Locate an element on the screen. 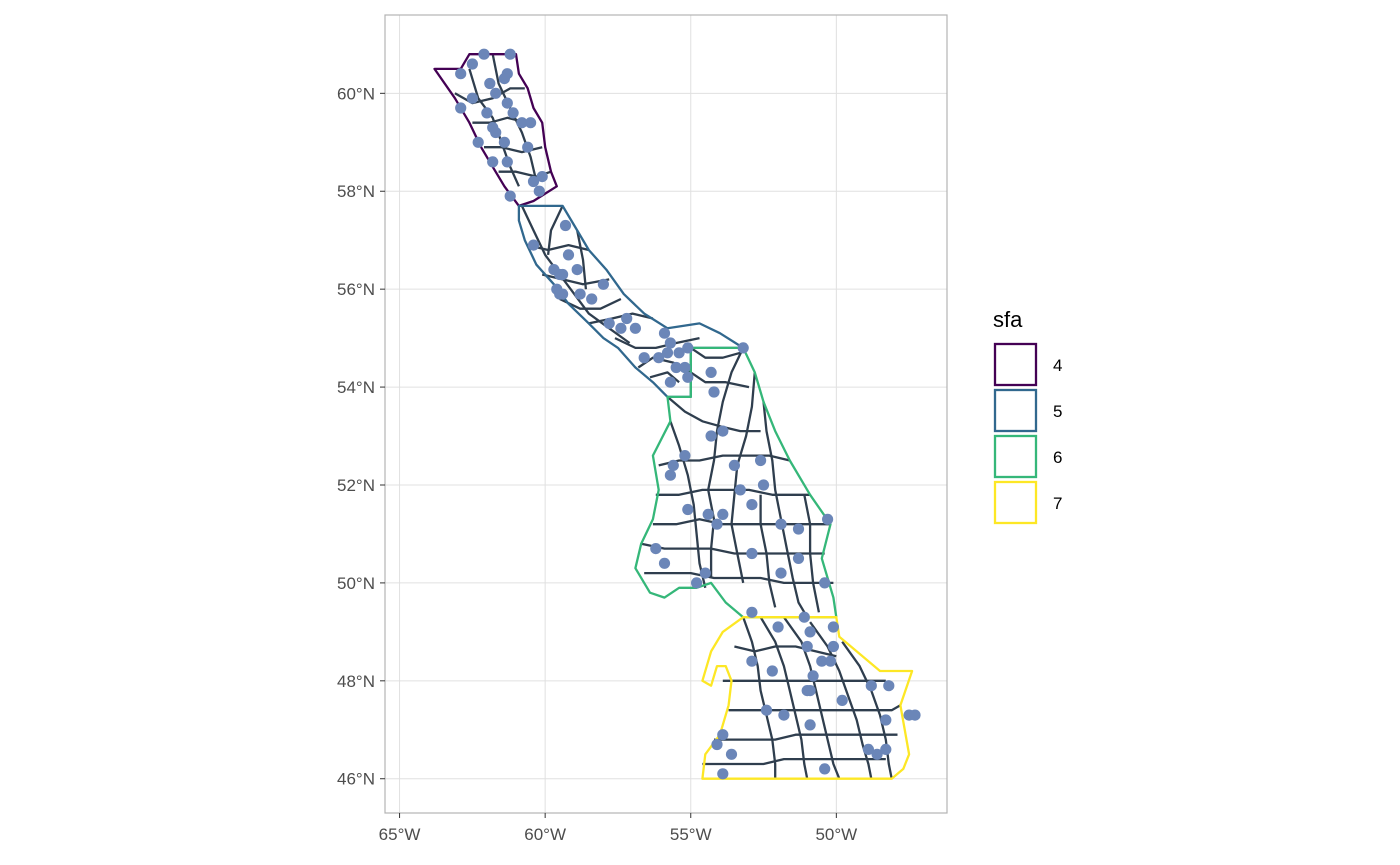 The image size is (1400, 865). y-tick-label: 48°N is located at coordinates (356, 681).